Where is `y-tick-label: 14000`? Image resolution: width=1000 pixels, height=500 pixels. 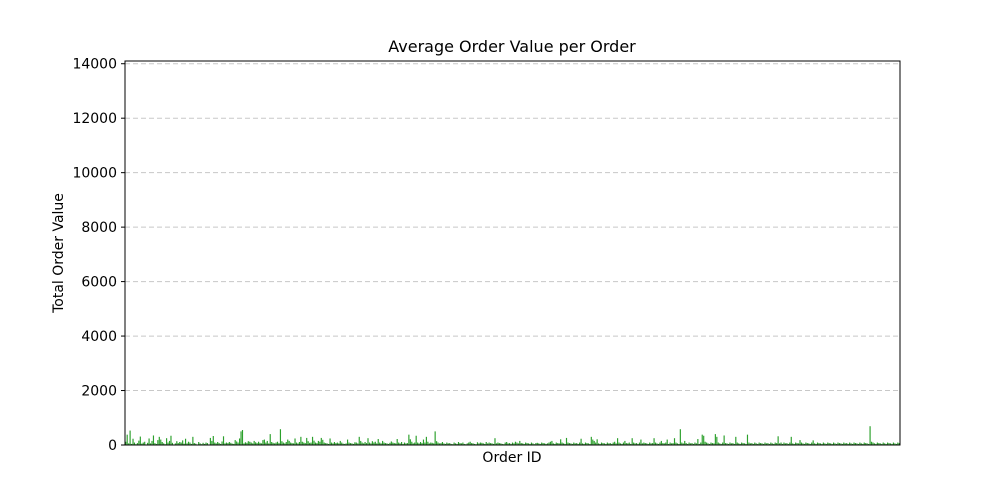
y-tick-label: 14000 is located at coordinates (94, 65).